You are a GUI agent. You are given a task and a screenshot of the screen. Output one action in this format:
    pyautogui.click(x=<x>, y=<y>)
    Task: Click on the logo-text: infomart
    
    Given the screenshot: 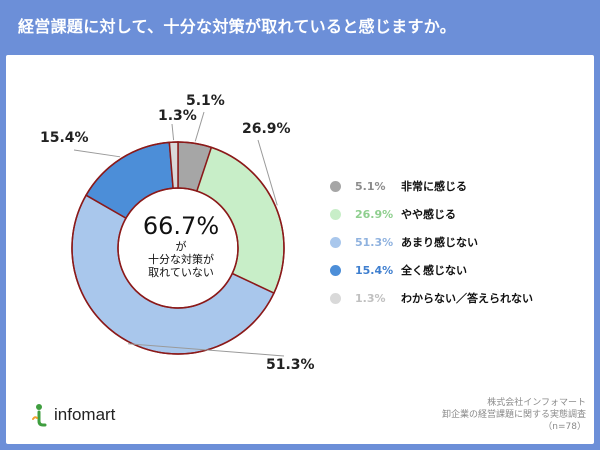 What is the action you would take?
    pyautogui.click(x=85, y=414)
    